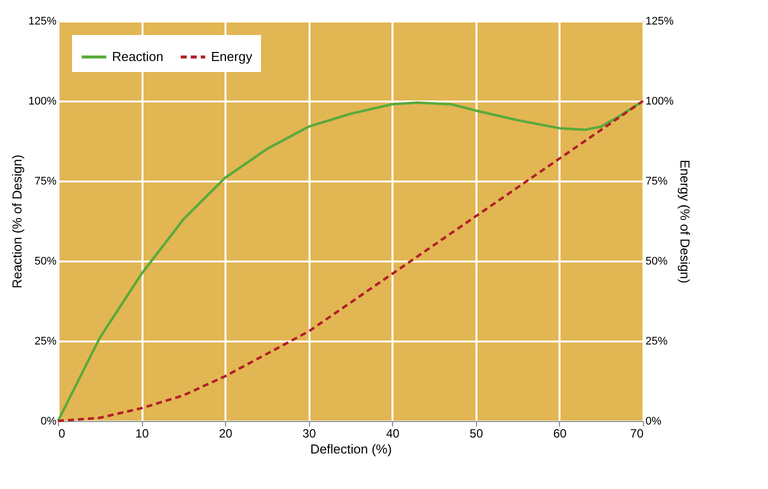  Describe the element at coordinates (654, 422) in the screenshot. I see `y2-tick-label: 0%` at that location.